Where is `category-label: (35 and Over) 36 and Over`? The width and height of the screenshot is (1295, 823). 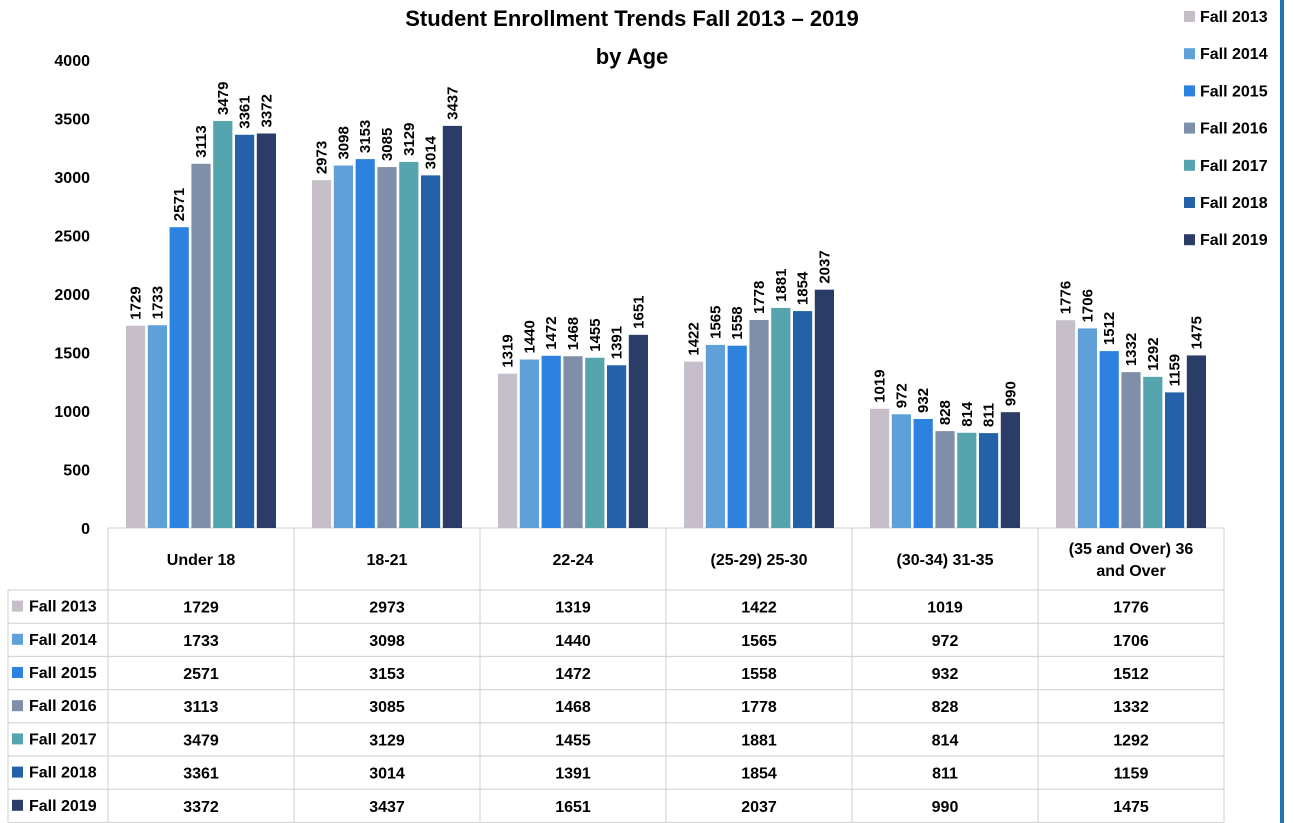 category-label: (35 and Over) 36 and Over is located at coordinates (1131, 560).